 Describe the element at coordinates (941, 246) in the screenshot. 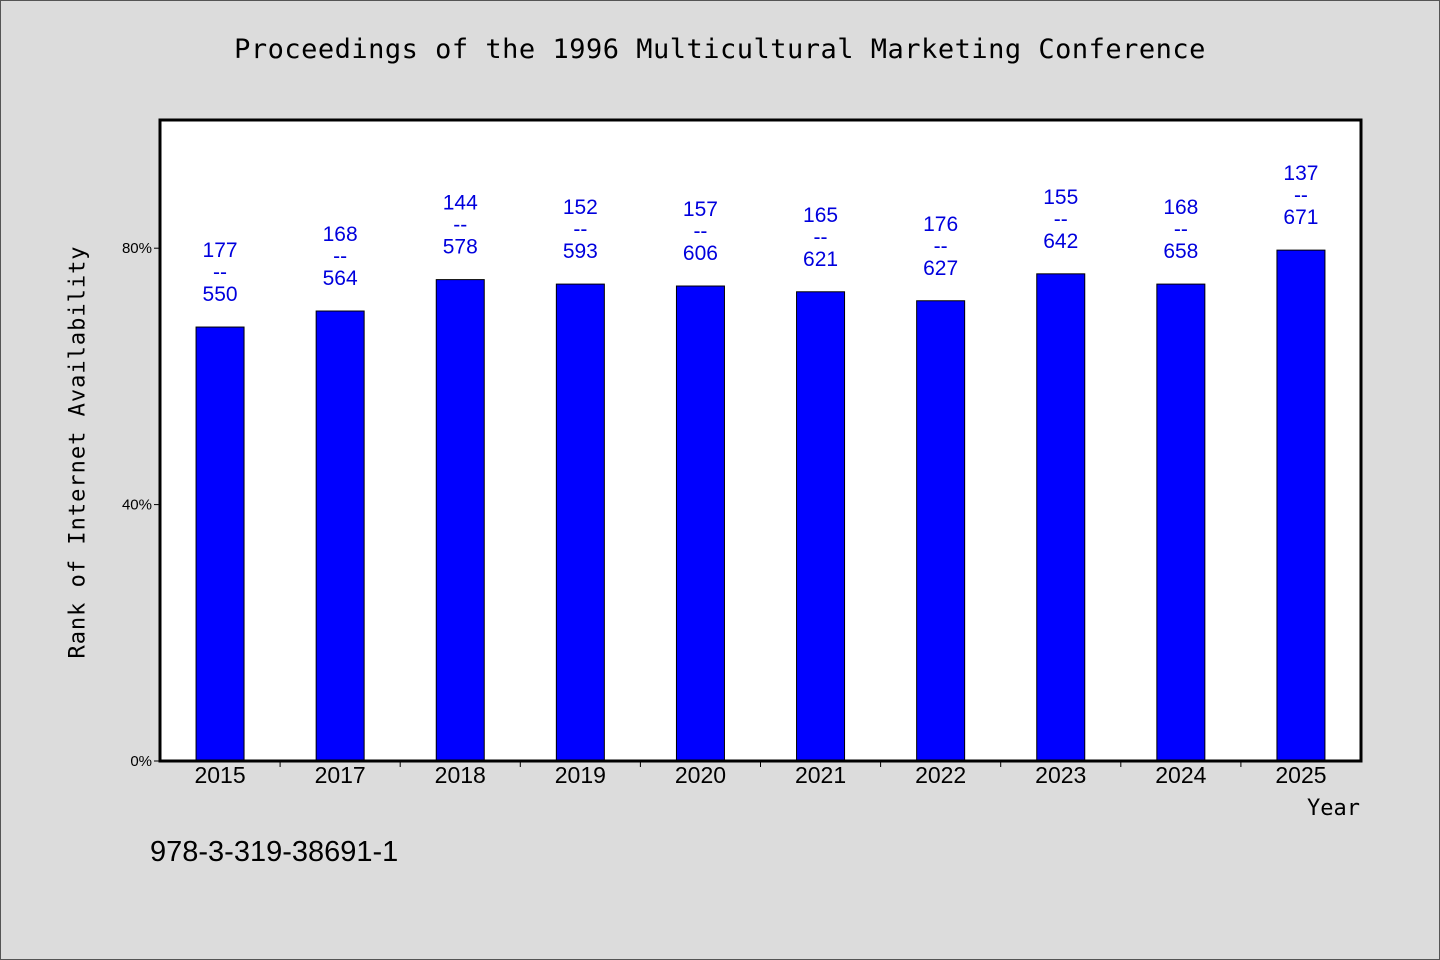

I see `data-label-2022-1: --` at that location.